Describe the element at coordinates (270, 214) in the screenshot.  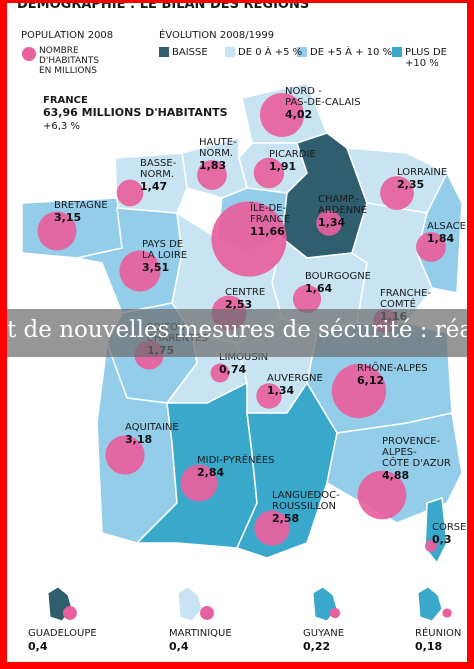
I see `region-name: ÎLE-DE- FRANCE` at that location.